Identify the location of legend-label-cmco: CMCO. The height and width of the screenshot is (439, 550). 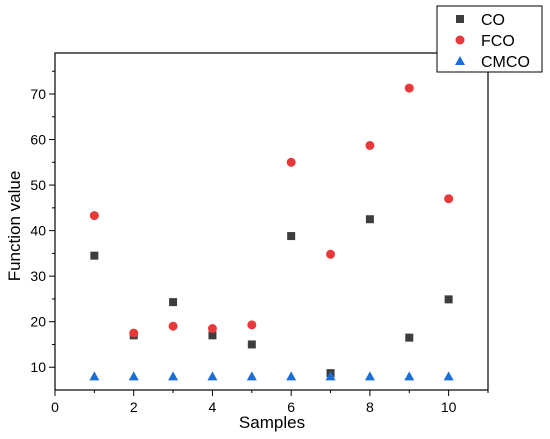
(505, 62).